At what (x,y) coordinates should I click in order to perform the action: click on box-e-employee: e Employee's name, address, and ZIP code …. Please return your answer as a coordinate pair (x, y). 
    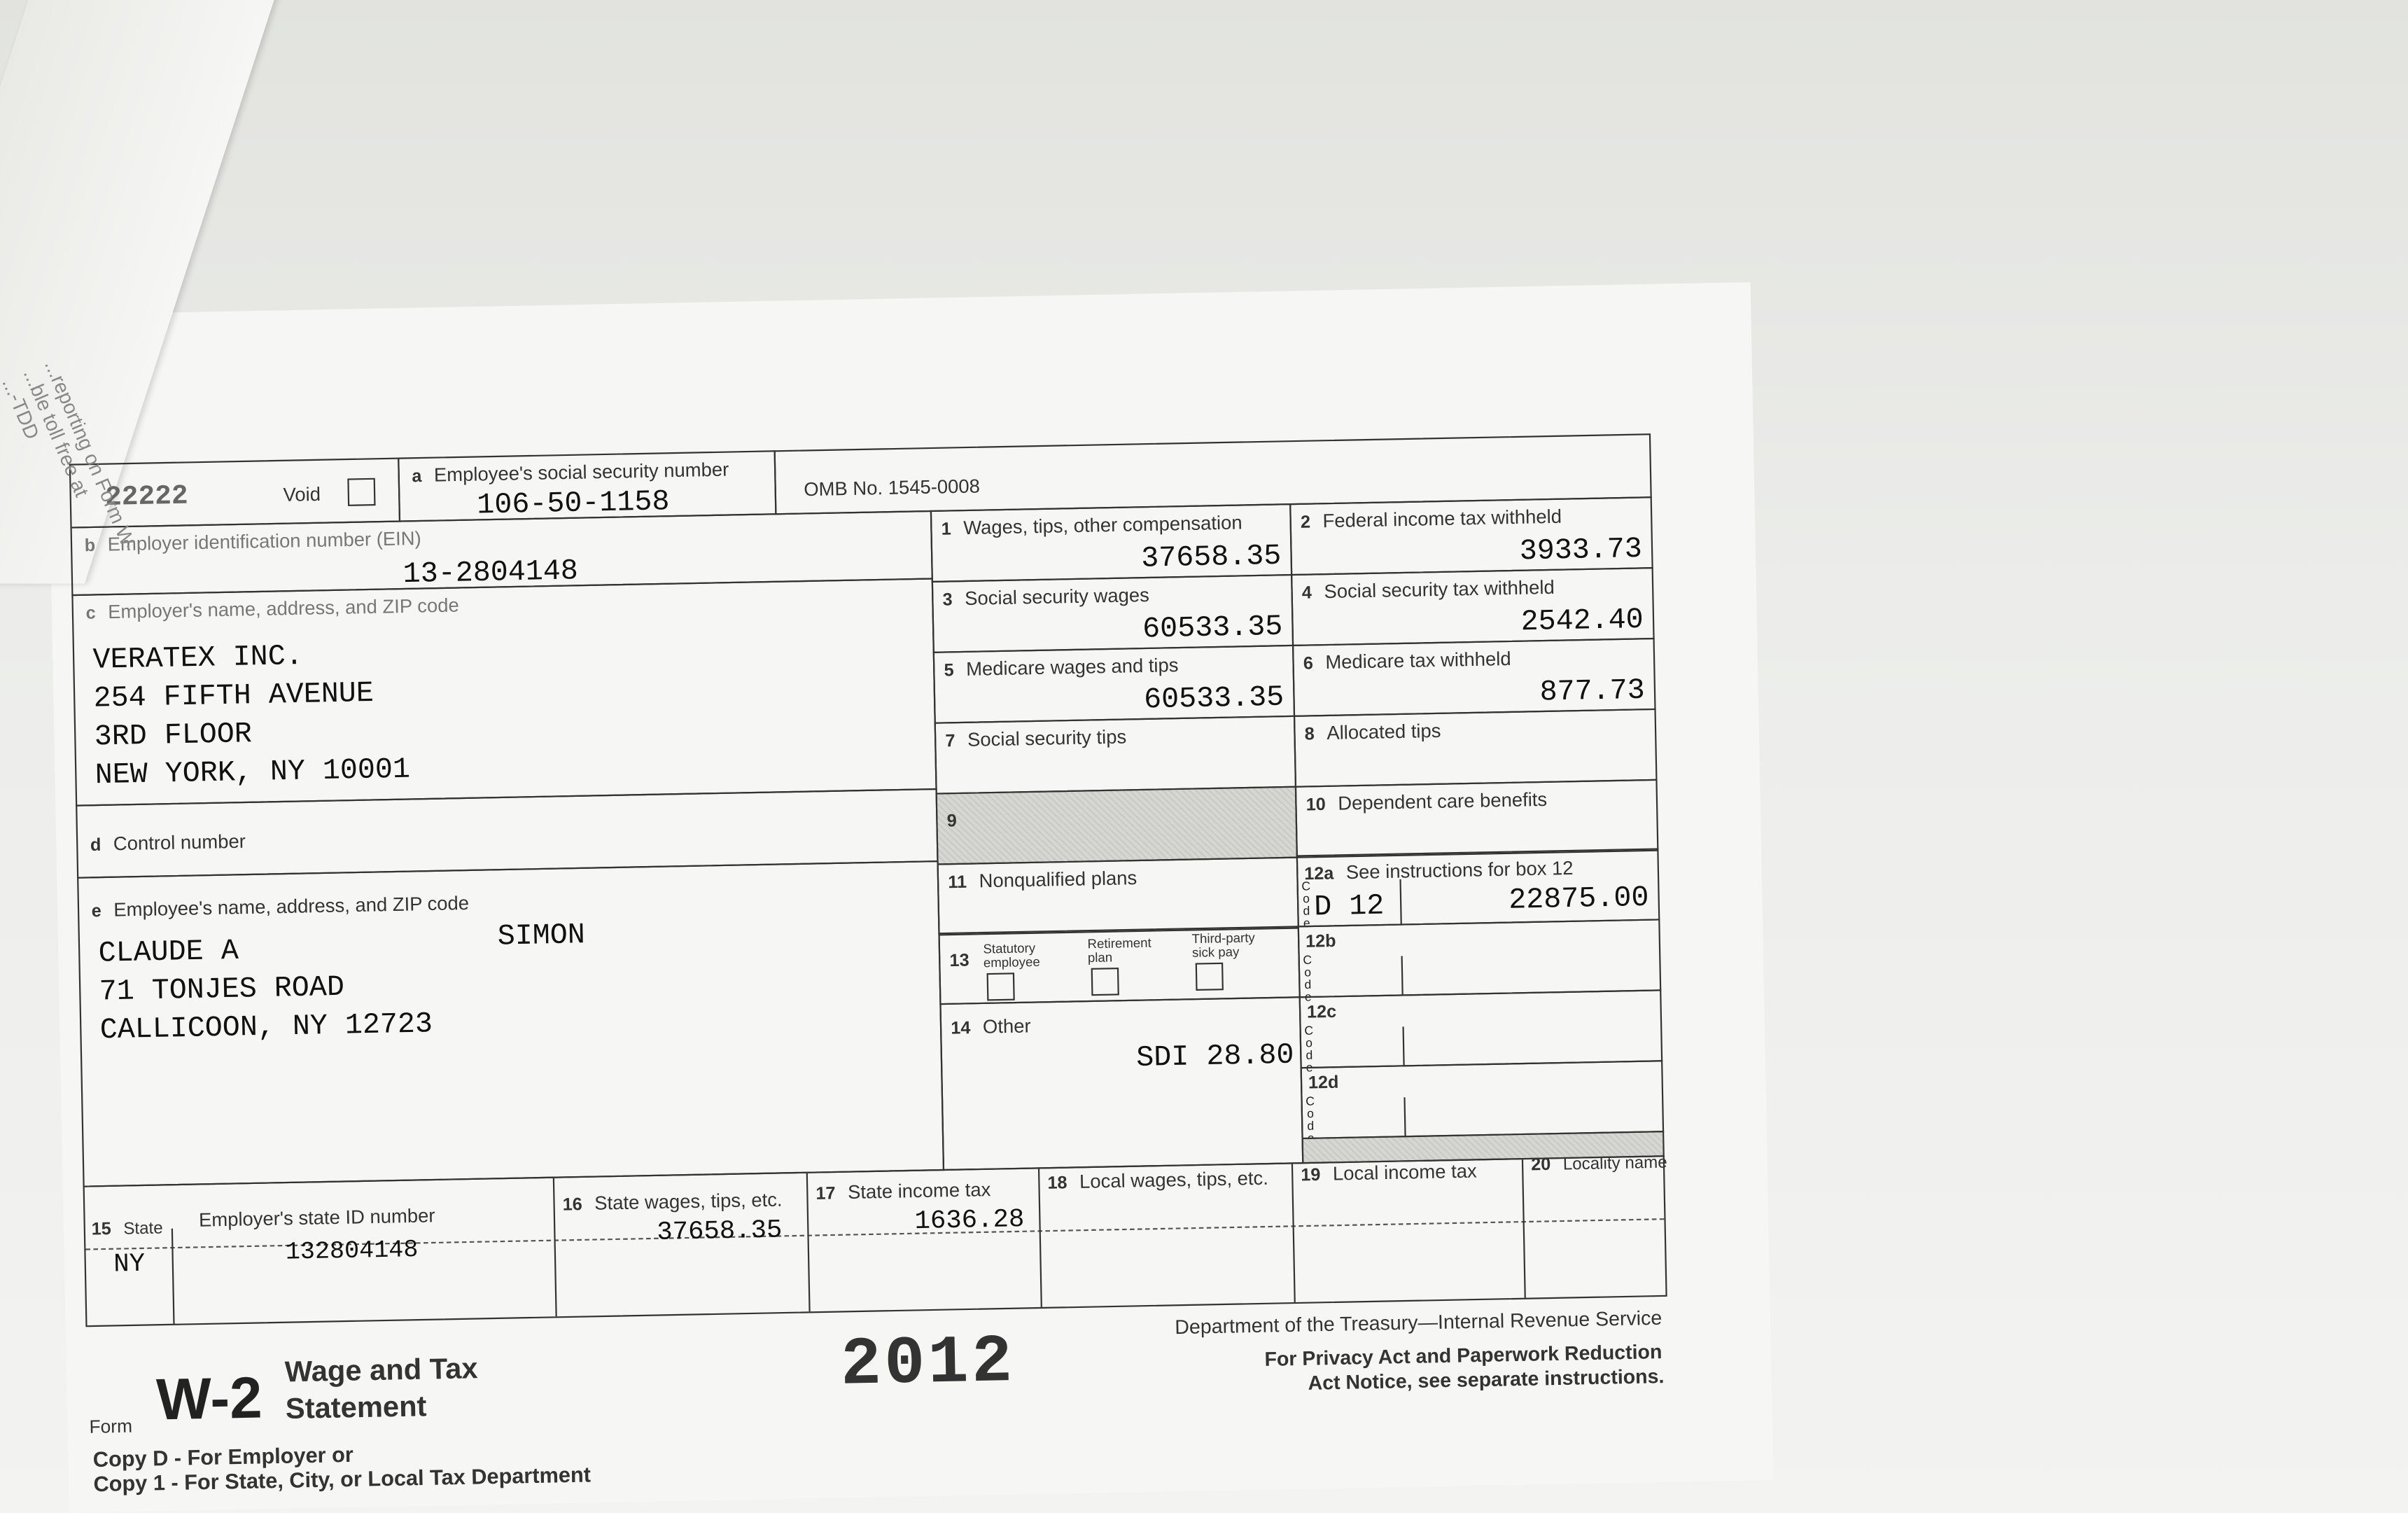
    Looking at the image, I should click on (511, 1024).